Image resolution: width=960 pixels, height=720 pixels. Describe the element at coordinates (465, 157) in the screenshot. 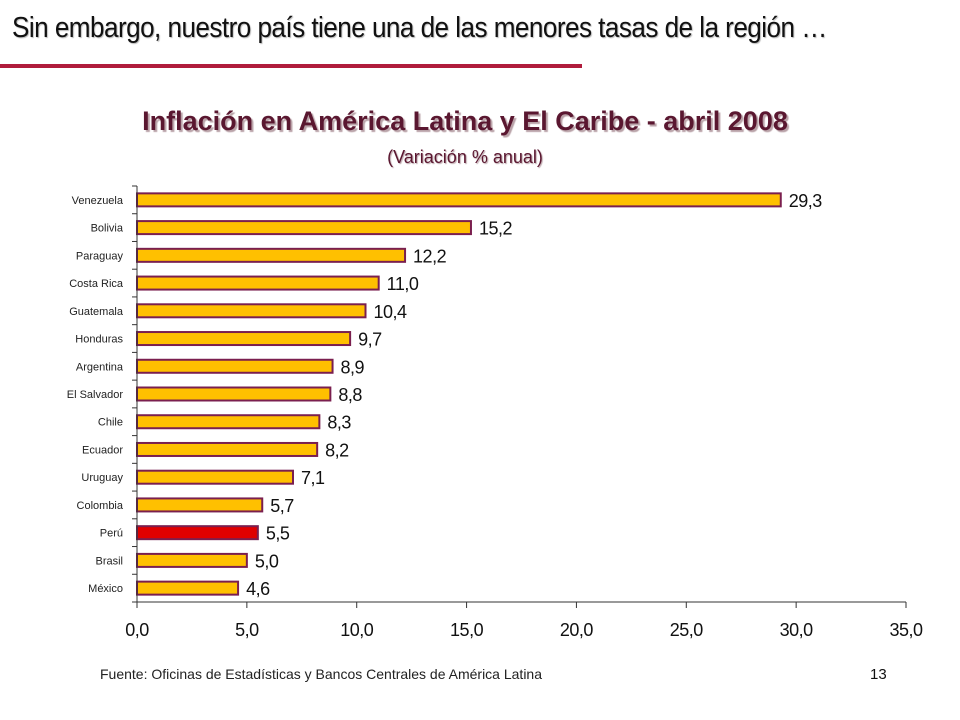

I see `chart-subtitle: (Variación % anual)` at that location.